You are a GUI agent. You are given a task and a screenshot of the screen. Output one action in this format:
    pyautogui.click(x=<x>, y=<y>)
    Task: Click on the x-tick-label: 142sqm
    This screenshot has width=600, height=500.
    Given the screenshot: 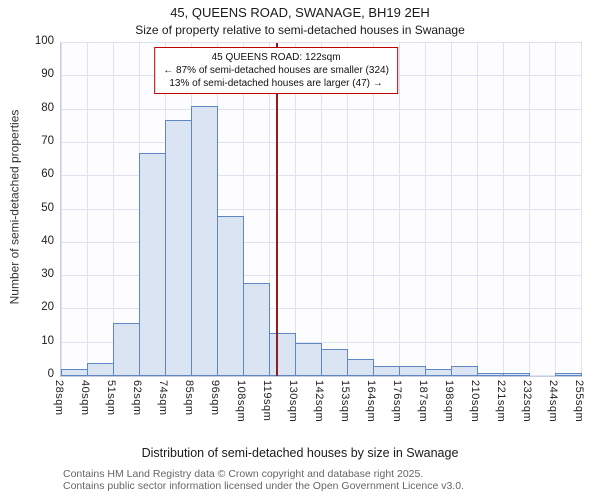 What is the action you would take?
    pyautogui.click(x=319, y=401)
    